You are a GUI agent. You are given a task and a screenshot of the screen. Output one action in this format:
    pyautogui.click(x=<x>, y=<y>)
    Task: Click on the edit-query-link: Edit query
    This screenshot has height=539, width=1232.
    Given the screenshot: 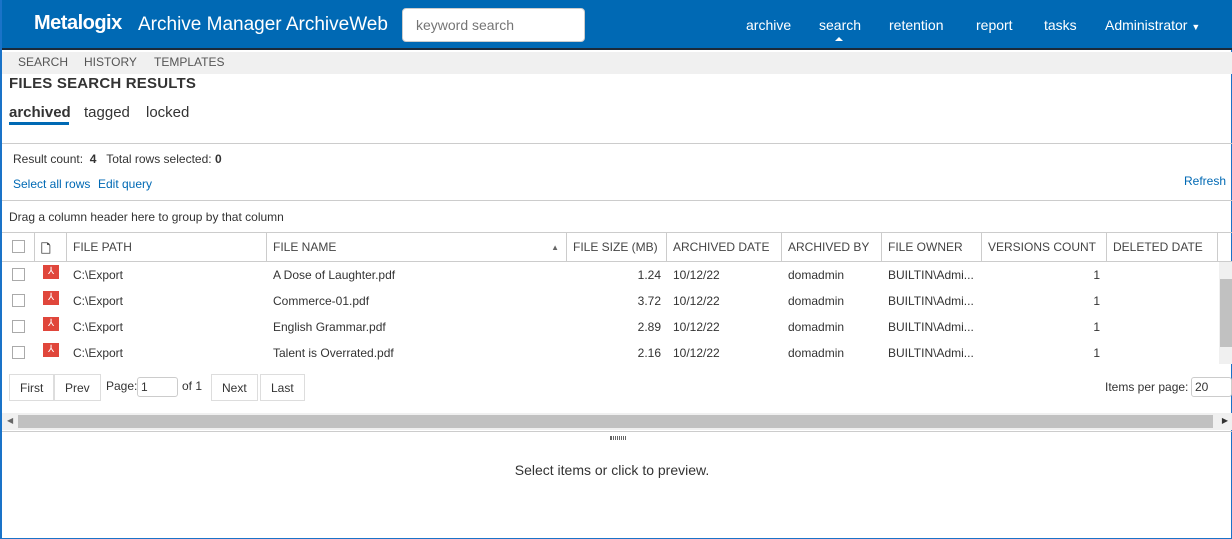 What is the action you would take?
    pyautogui.click(x=125, y=184)
    